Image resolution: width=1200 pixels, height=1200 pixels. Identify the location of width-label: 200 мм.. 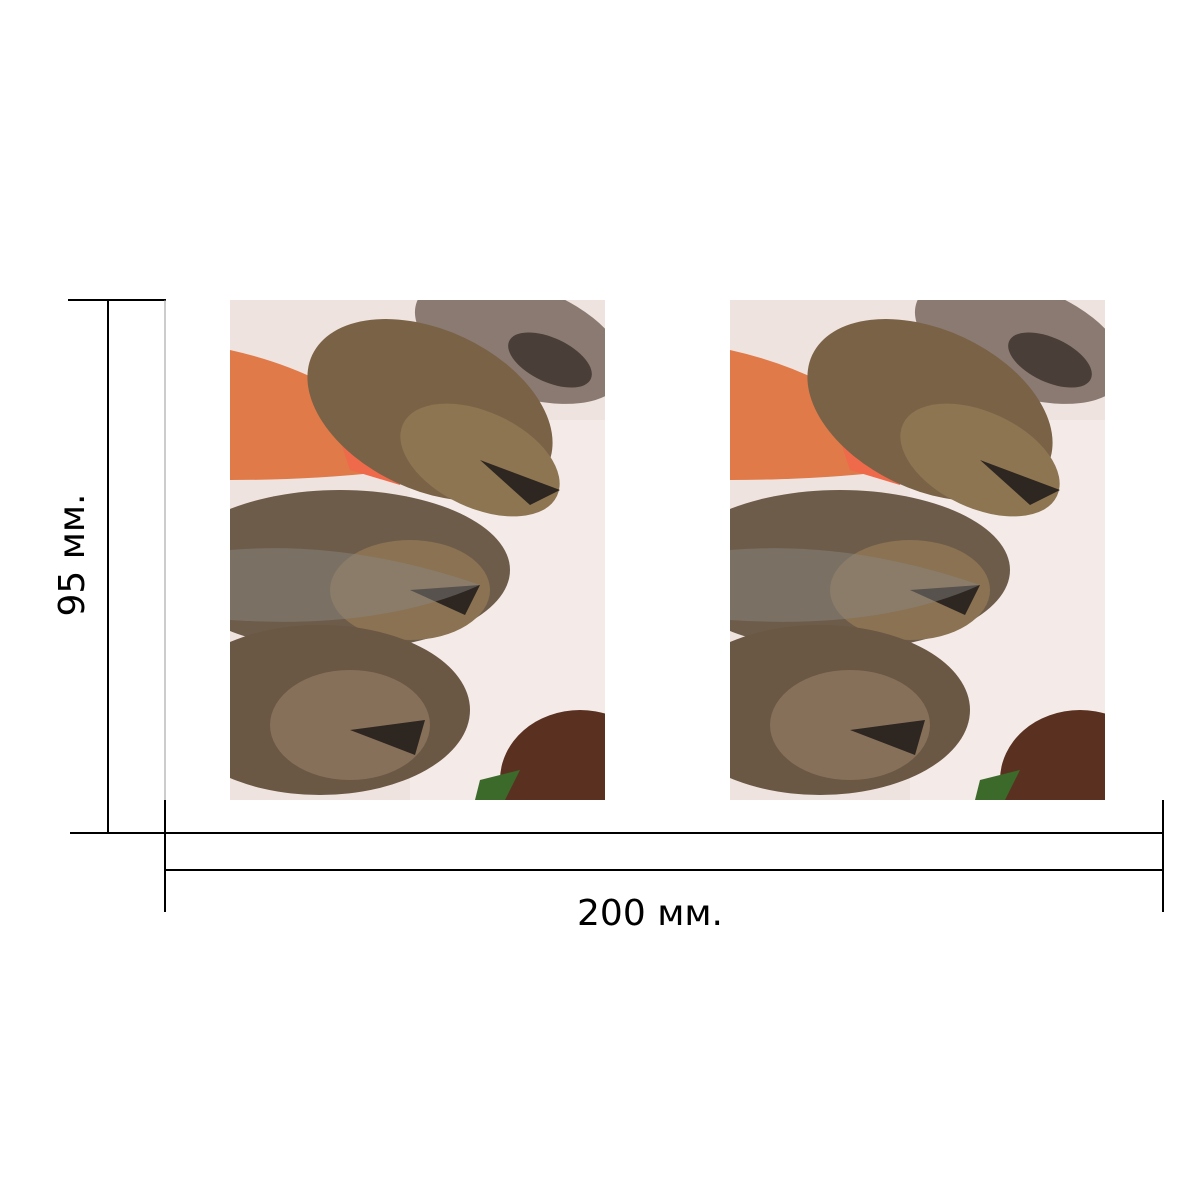
(650, 913).